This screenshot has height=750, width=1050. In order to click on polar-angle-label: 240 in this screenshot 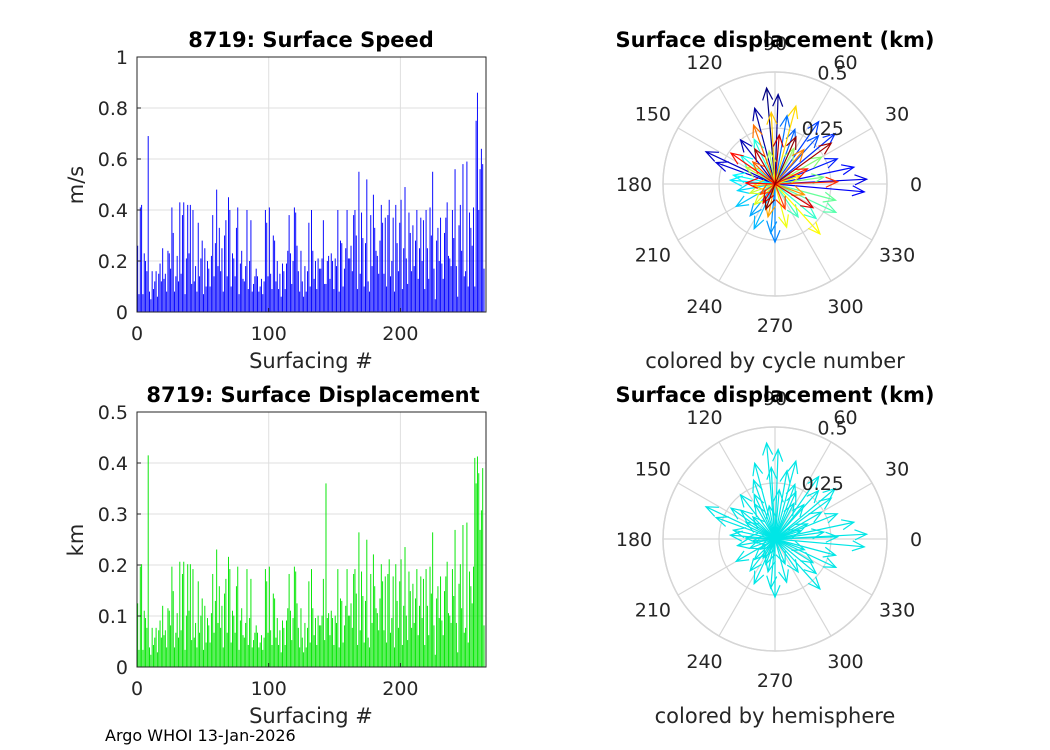, I will do `click(704, 307)`.